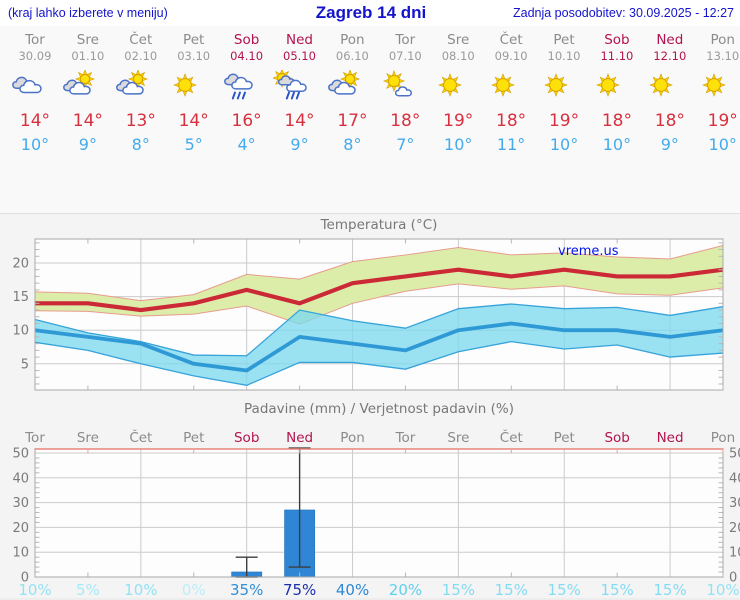  What do you see at coordinates (299, 507) in the screenshot?
I see `precip-whisker` at bounding box center [299, 507].